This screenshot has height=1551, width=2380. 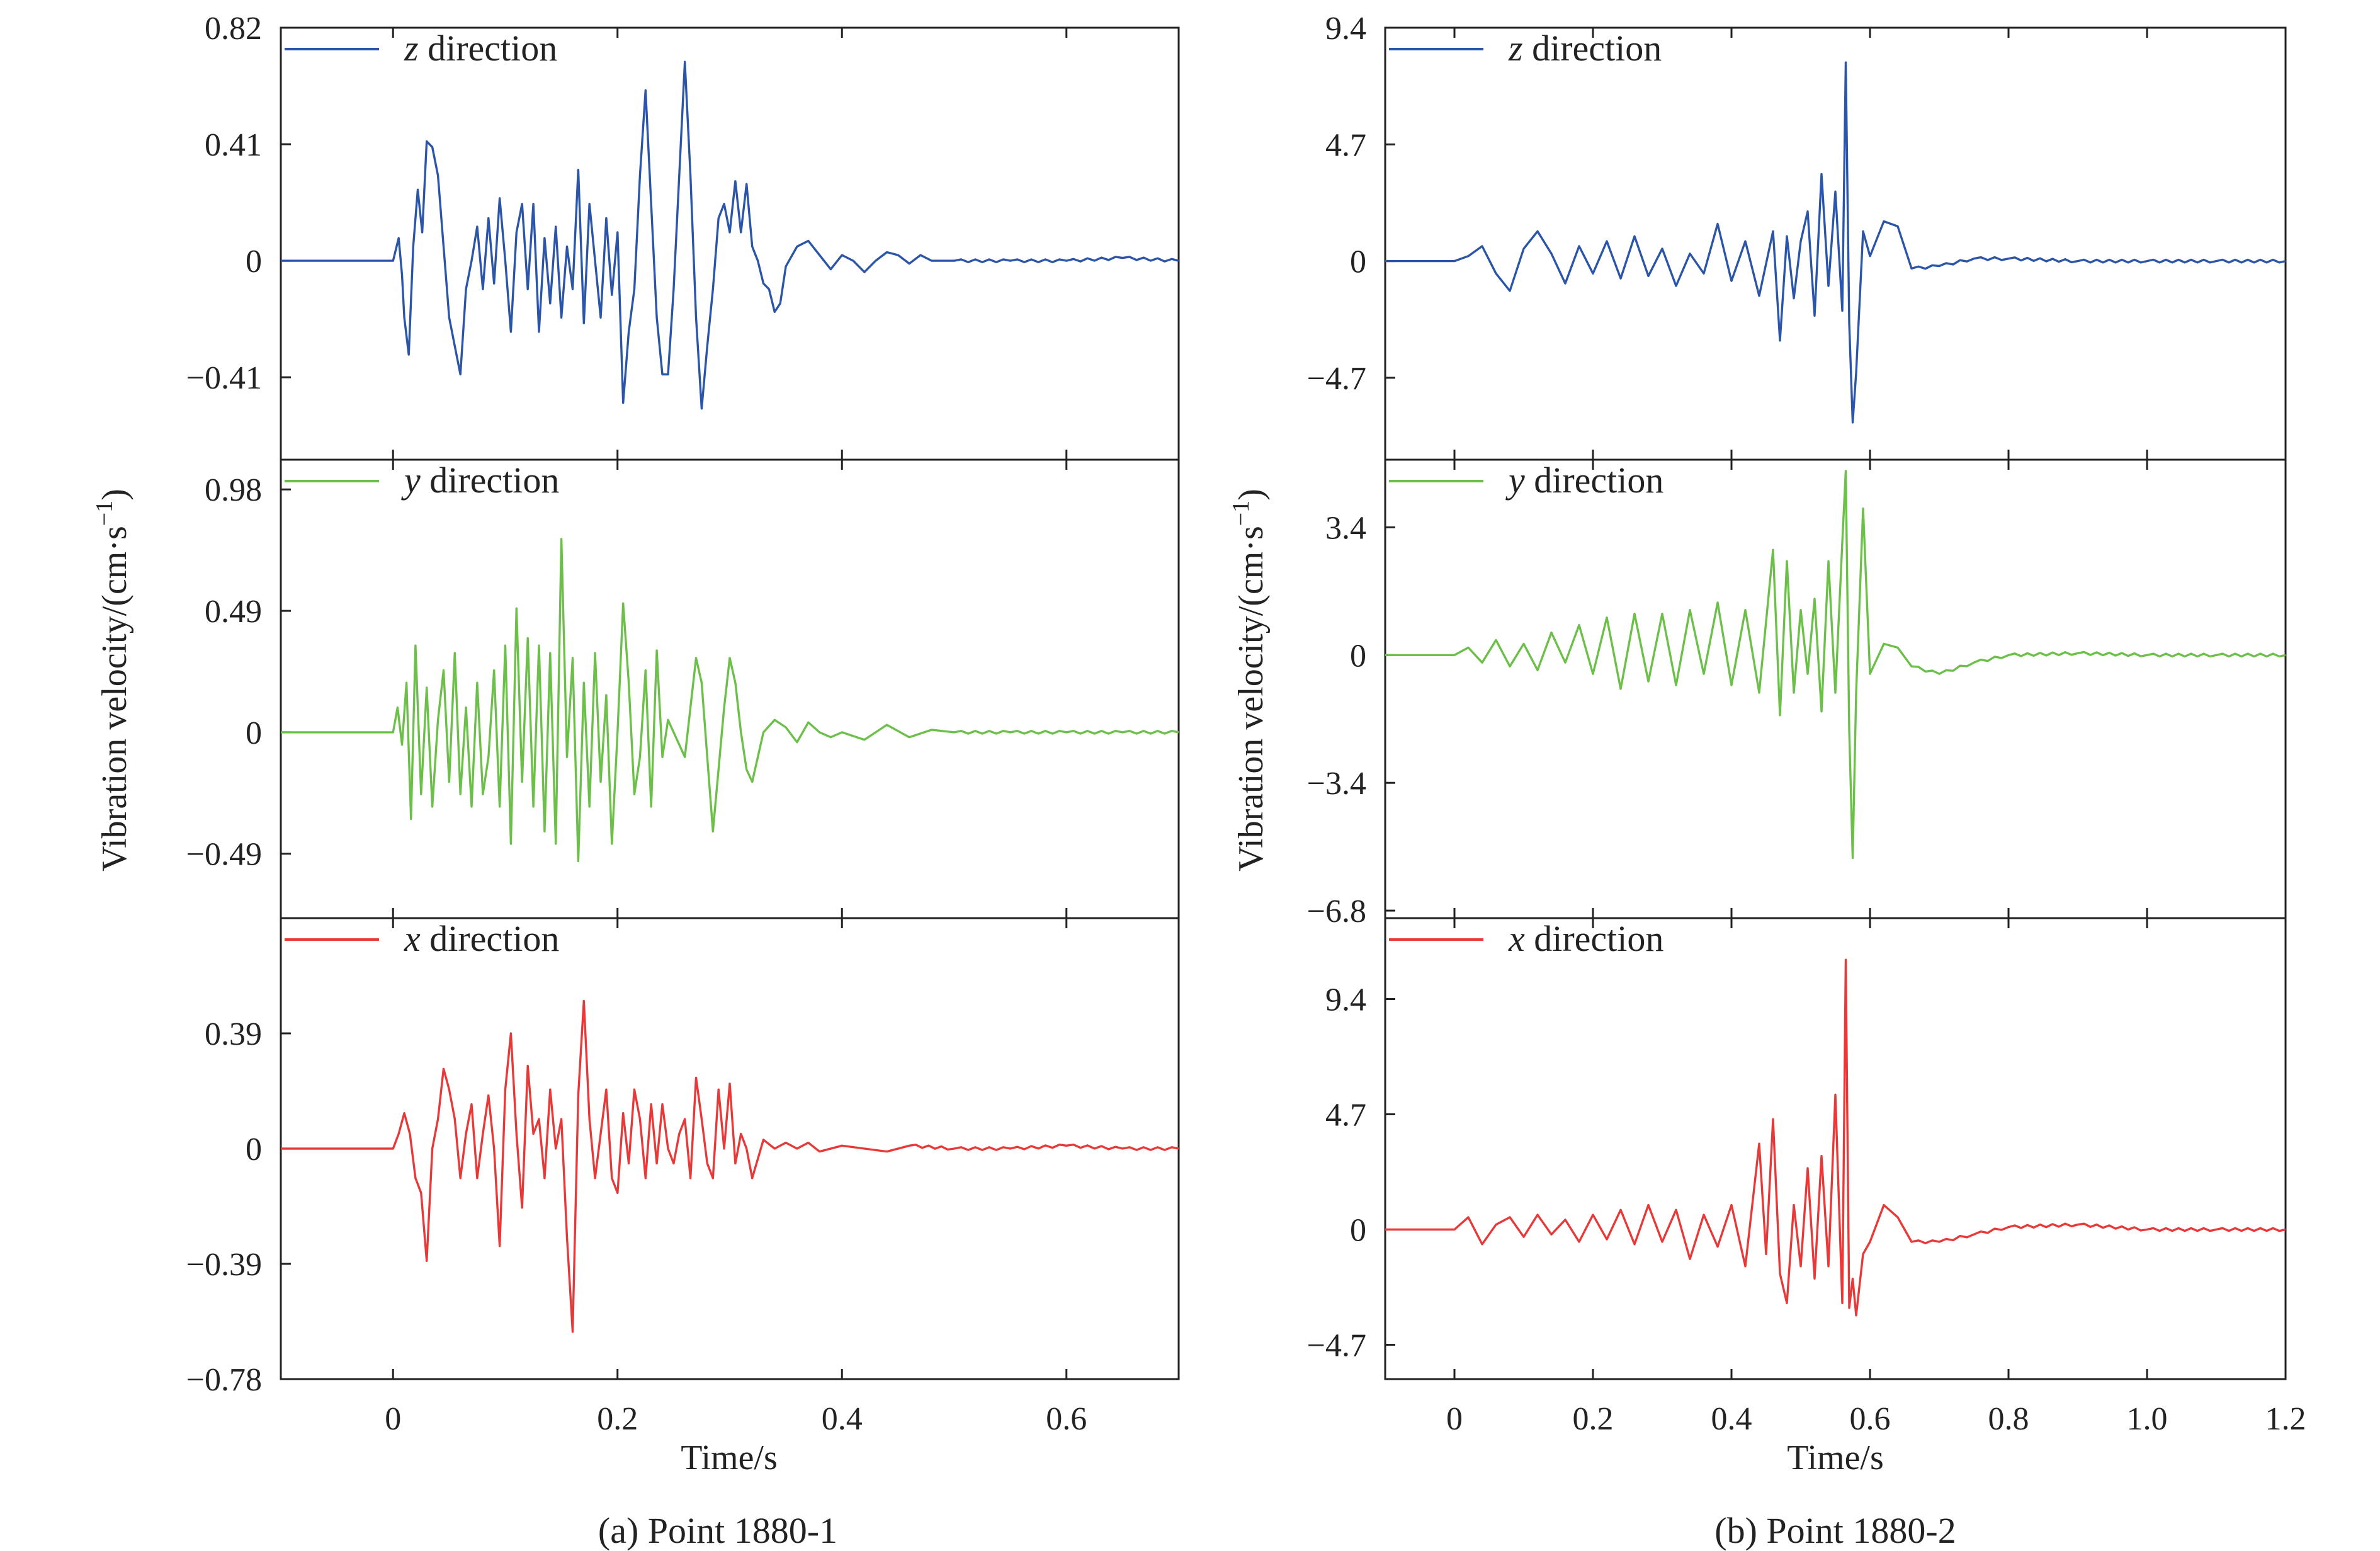 I want to click on y-tick-label: 3.4, so click(x=1345, y=528).